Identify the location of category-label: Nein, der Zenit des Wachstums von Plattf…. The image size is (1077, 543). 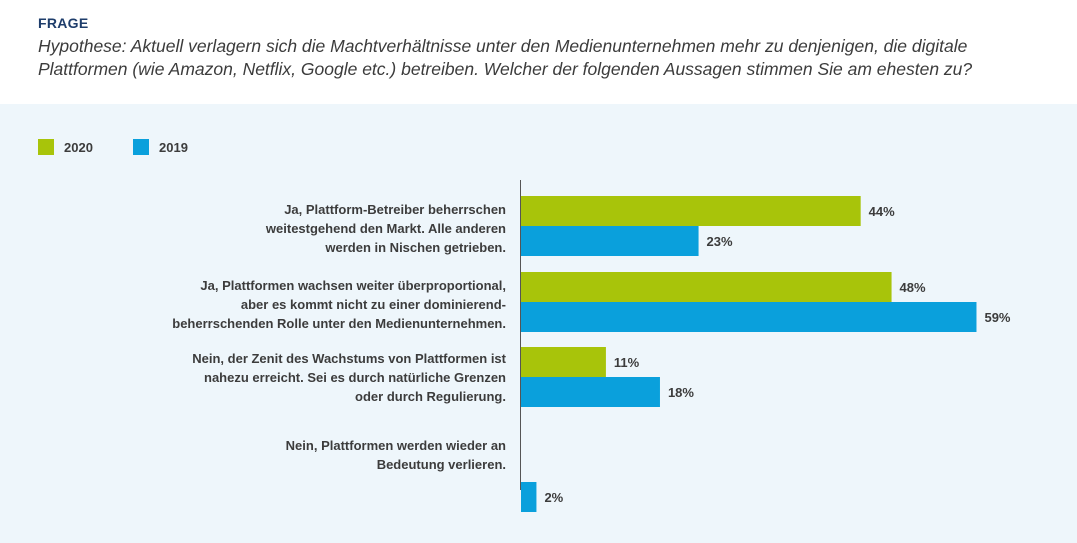
(349, 377).